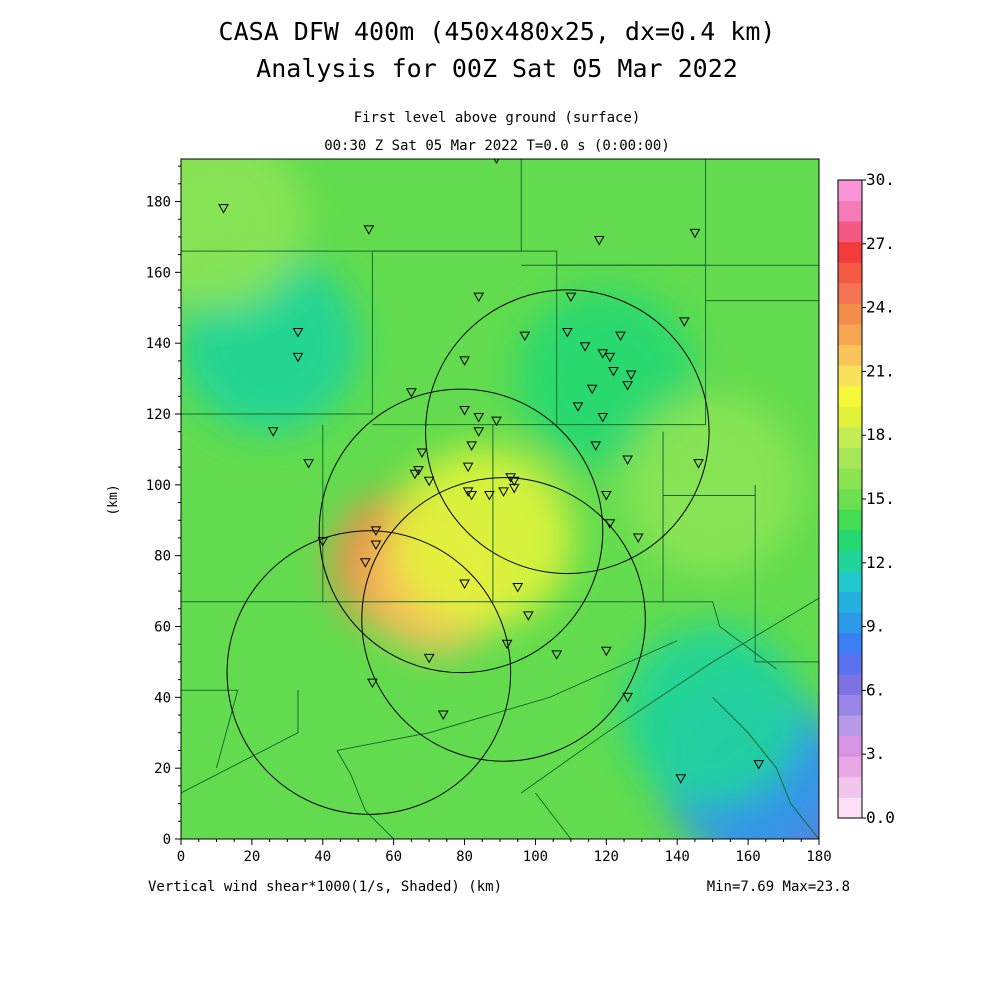 The height and width of the screenshot is (1000, 1000). Describe the element at coordinates (880, 179) in the screenshot. I see `colorbar-label: 30.` at that location.